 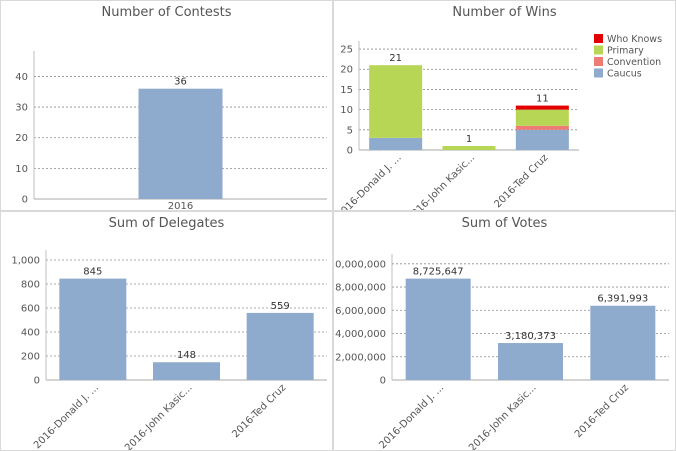 What do you see at coordinates (180, 82) in the screenshot?
I see `contests-data-label: 36` at bounding box center [180, 82].